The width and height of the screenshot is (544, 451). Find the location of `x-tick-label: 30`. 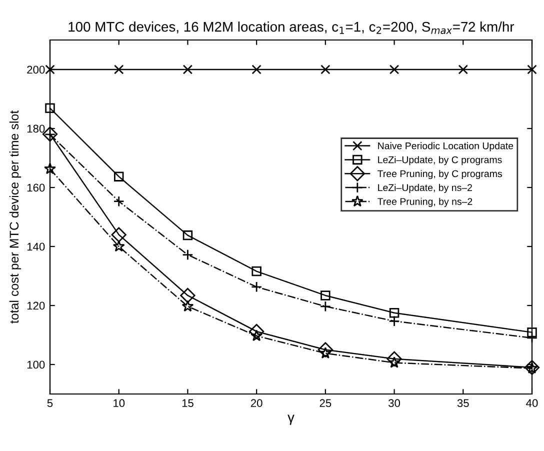

x-tick-label: 30 is located at coordinates (394, 403).